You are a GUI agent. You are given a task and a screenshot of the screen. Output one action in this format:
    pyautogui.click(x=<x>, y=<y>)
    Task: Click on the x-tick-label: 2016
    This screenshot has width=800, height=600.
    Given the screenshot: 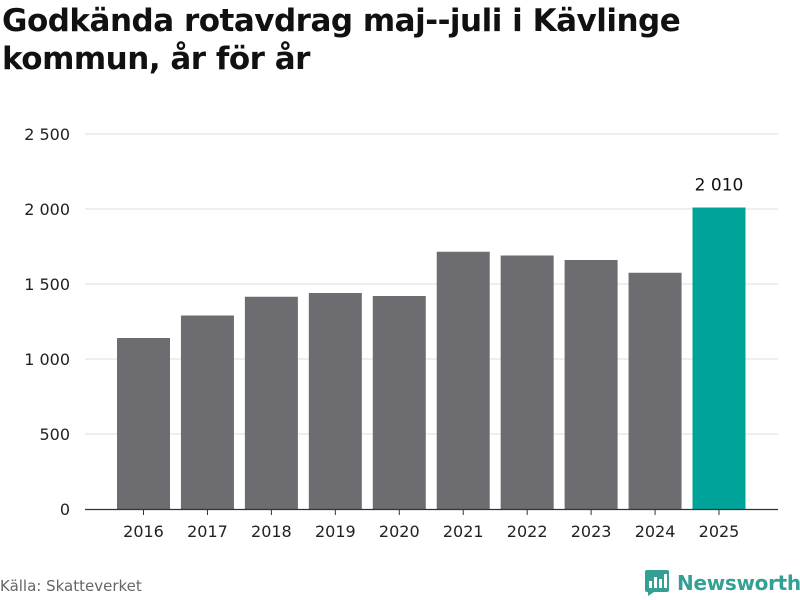 What is the action you would take?
    pyautogui.click(x=143, y=531)
    